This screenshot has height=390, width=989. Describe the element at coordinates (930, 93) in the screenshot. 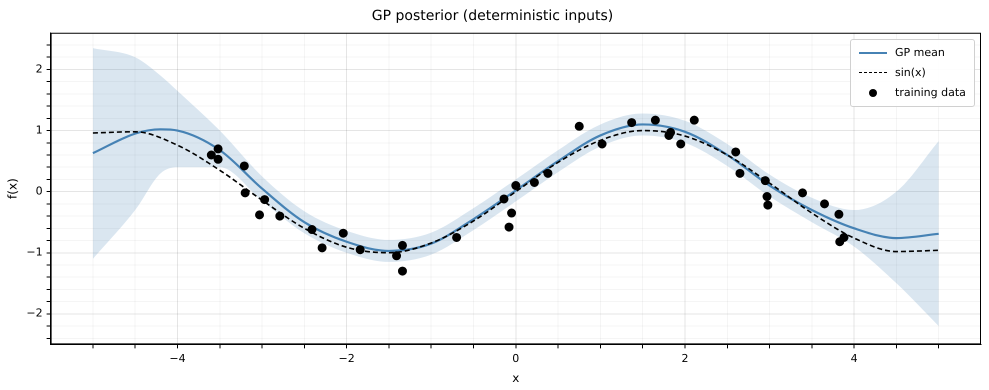

I see `legend-label: training data` at that location.